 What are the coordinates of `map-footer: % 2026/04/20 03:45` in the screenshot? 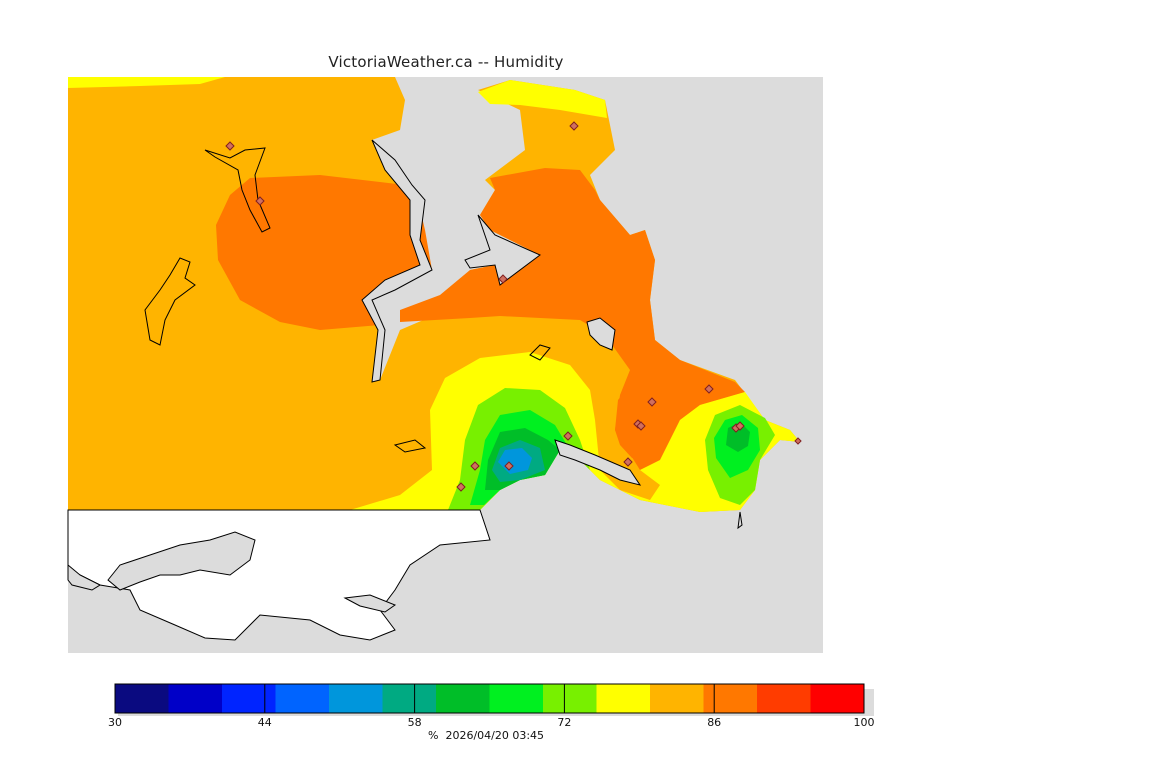 It's located at (486, 735).